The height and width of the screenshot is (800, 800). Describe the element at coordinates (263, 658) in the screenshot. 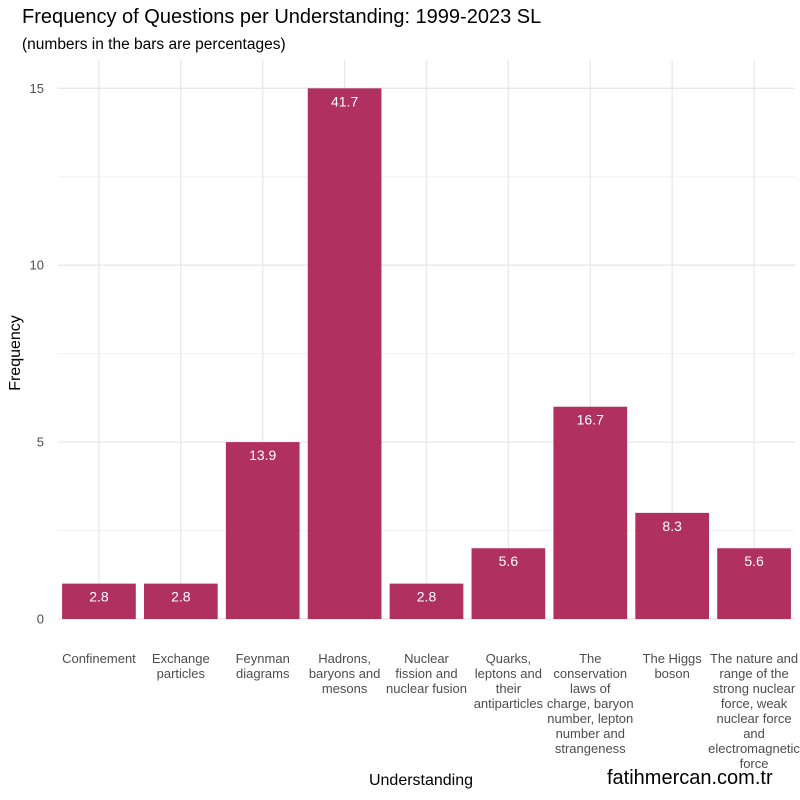

I see `x-tick-label-line: Feynman` at that location.